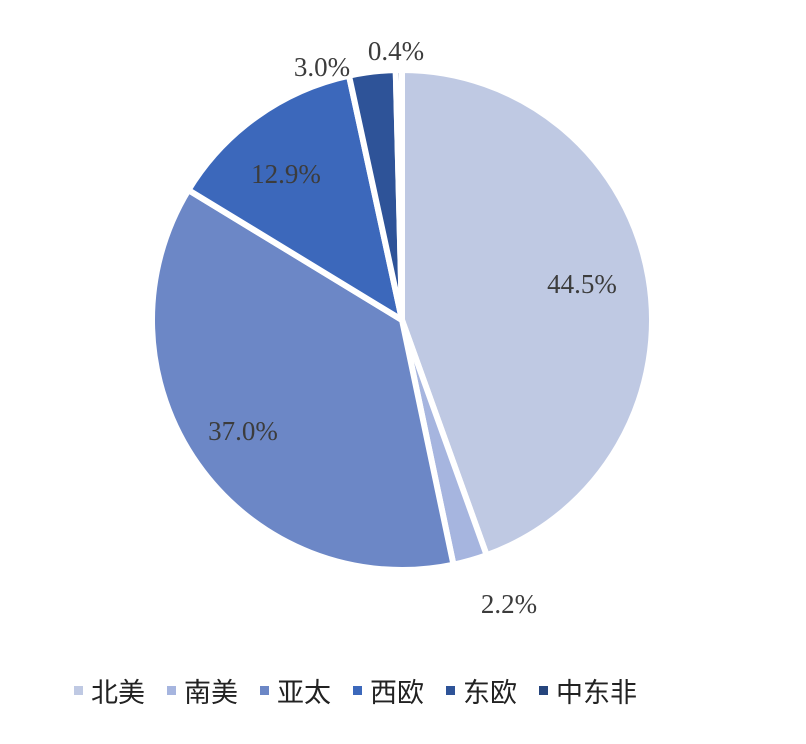 The image size is (806, 744). Describe the element at coordinates (490, 693) in the screenshot. I see `legend-label-eastern-europe: 东欧` at that location.